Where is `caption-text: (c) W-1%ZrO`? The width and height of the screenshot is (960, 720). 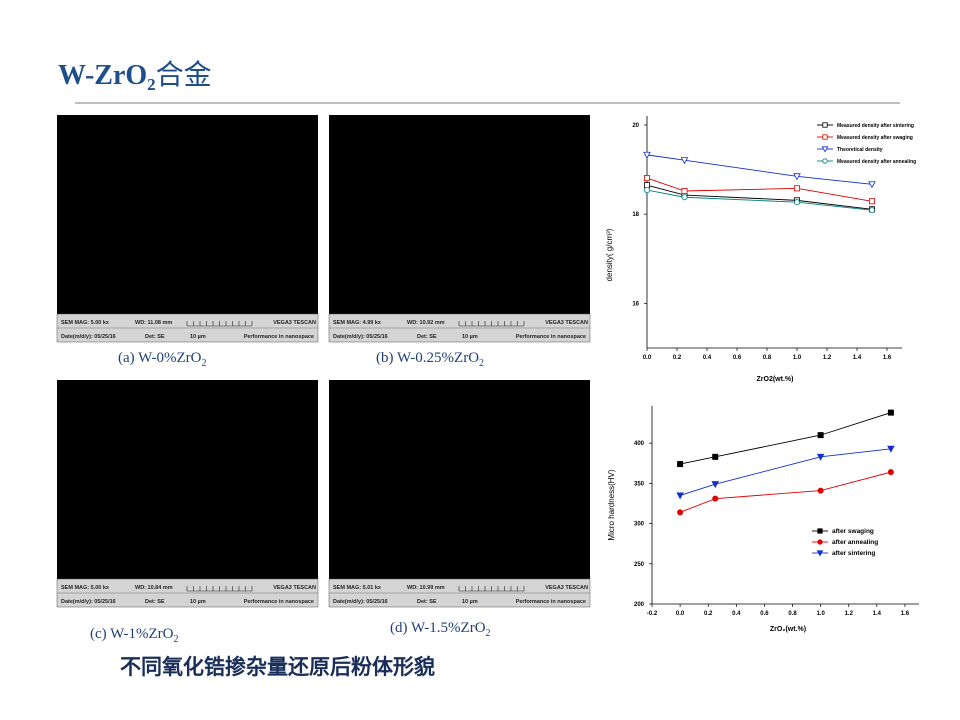
caption-text: (c) W-1%ZrO is located at coordinates (132, 634).